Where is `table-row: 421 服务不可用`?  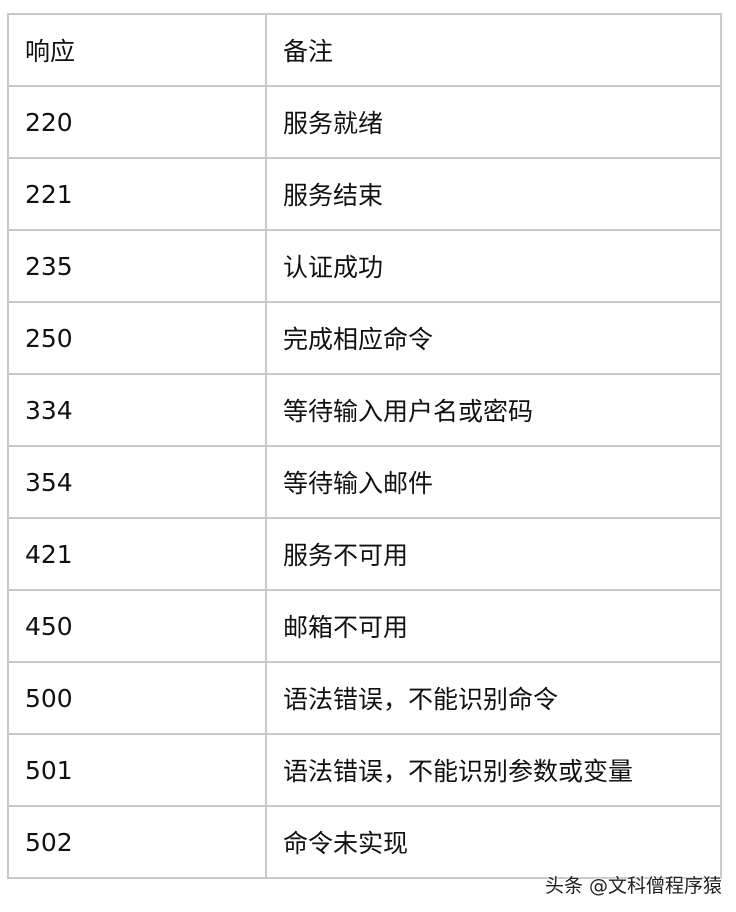
table-row: 421 服务不可用 is located at coordinates (364, 554).